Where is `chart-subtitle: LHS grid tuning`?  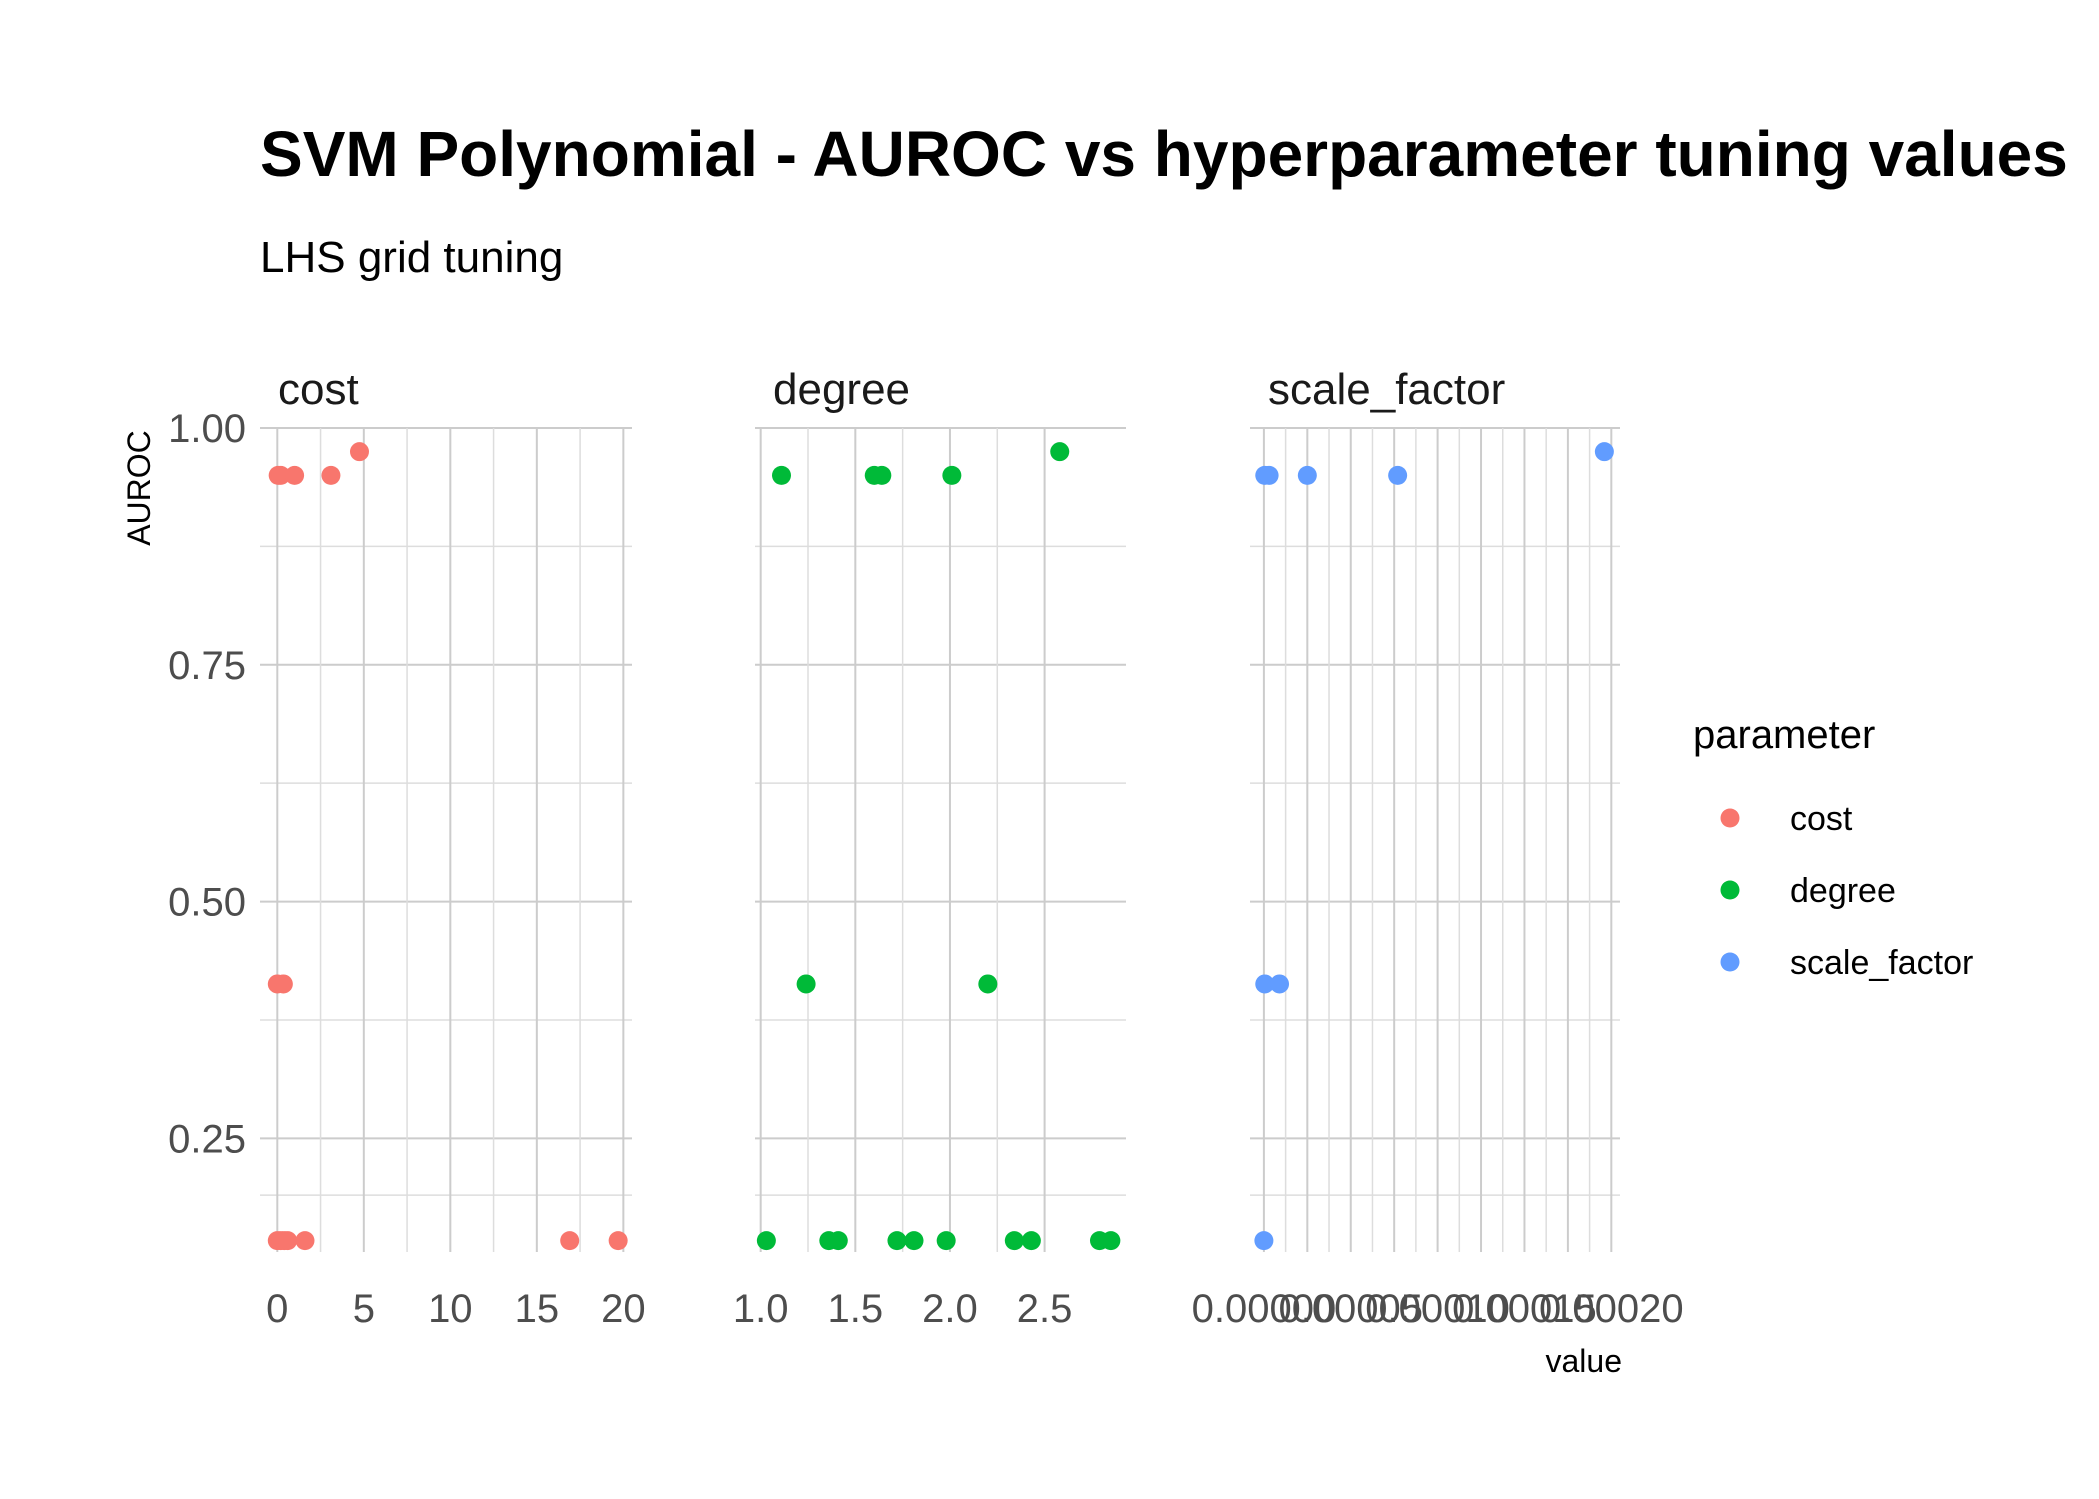
chart-subtitle: LHS grid tuning is located at coordinates (411, 257).